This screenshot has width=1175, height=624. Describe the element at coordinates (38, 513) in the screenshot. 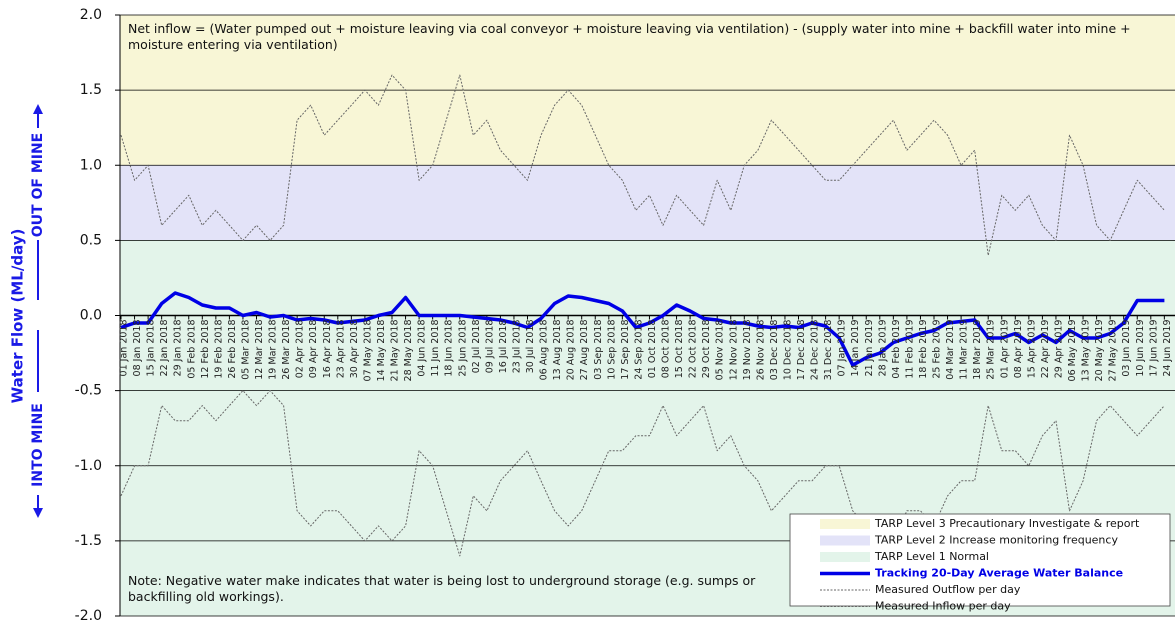

I see `arrow-down-head` at that location.